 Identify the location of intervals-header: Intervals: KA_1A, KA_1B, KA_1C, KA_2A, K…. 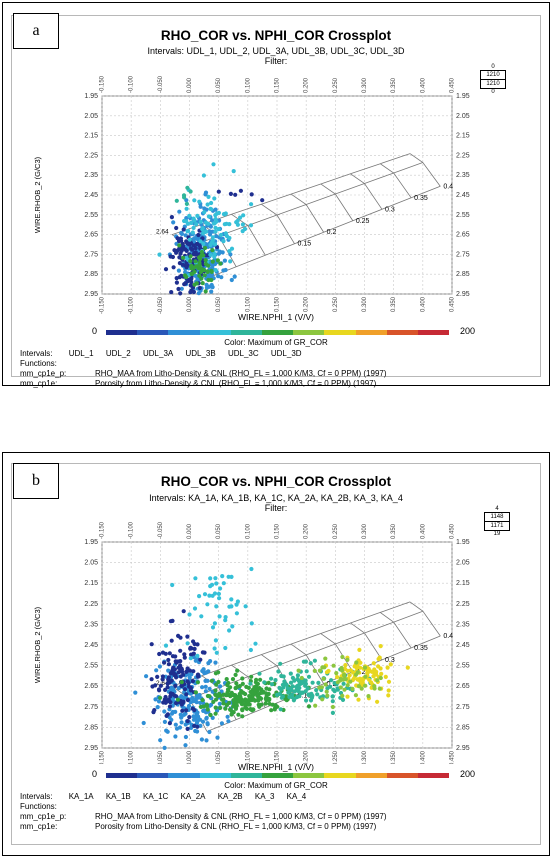
(276, 498).